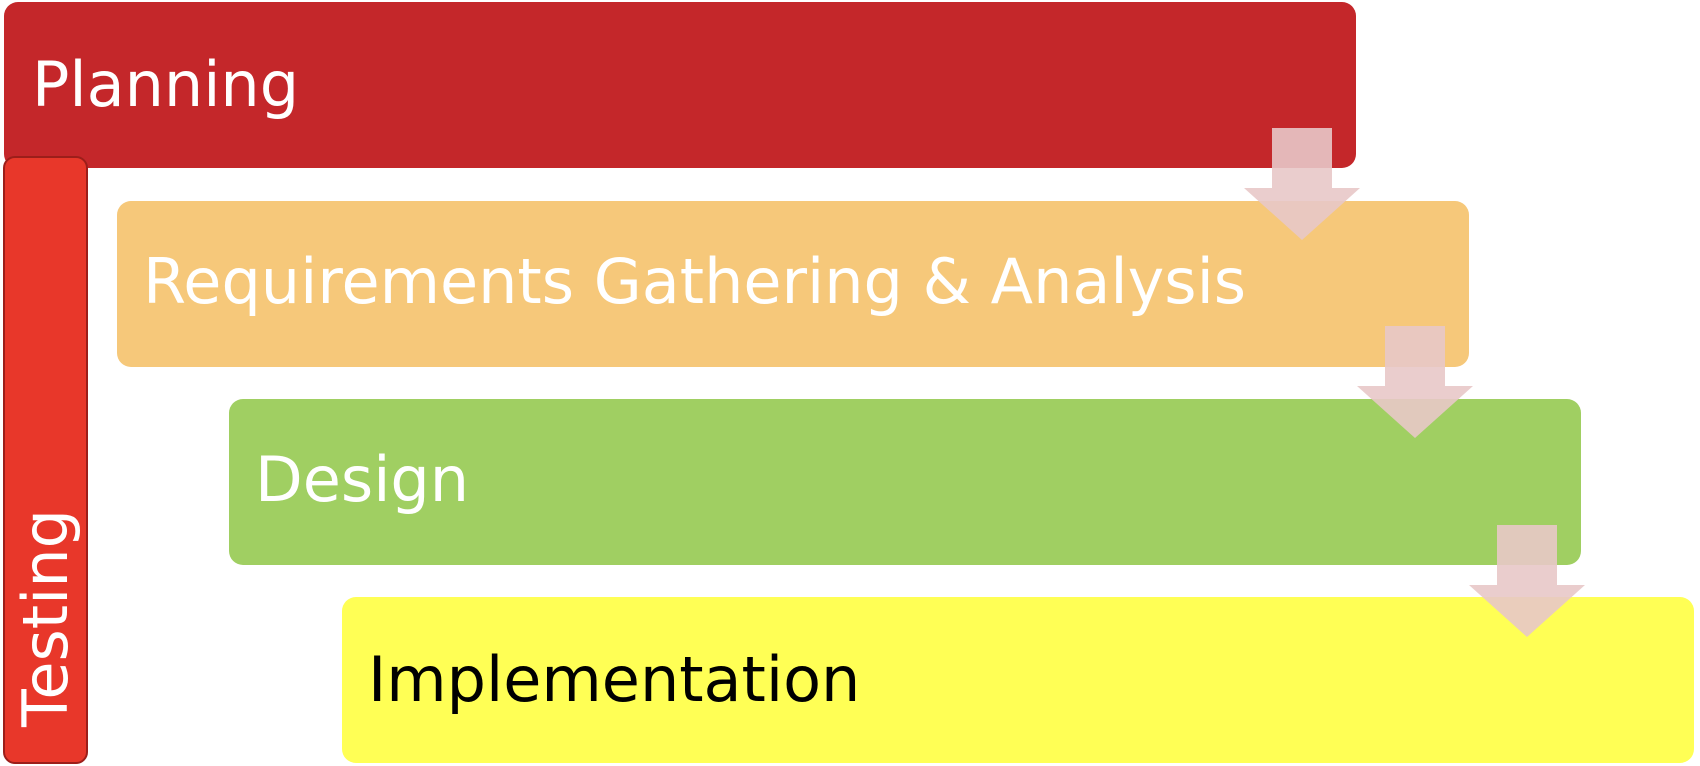 This screenshot has height=766, width=1700. What do you see at coordinates (166, 84) in the screenshot?
I see `stage-planning-label: Planning` at bounding box center [166, 84].